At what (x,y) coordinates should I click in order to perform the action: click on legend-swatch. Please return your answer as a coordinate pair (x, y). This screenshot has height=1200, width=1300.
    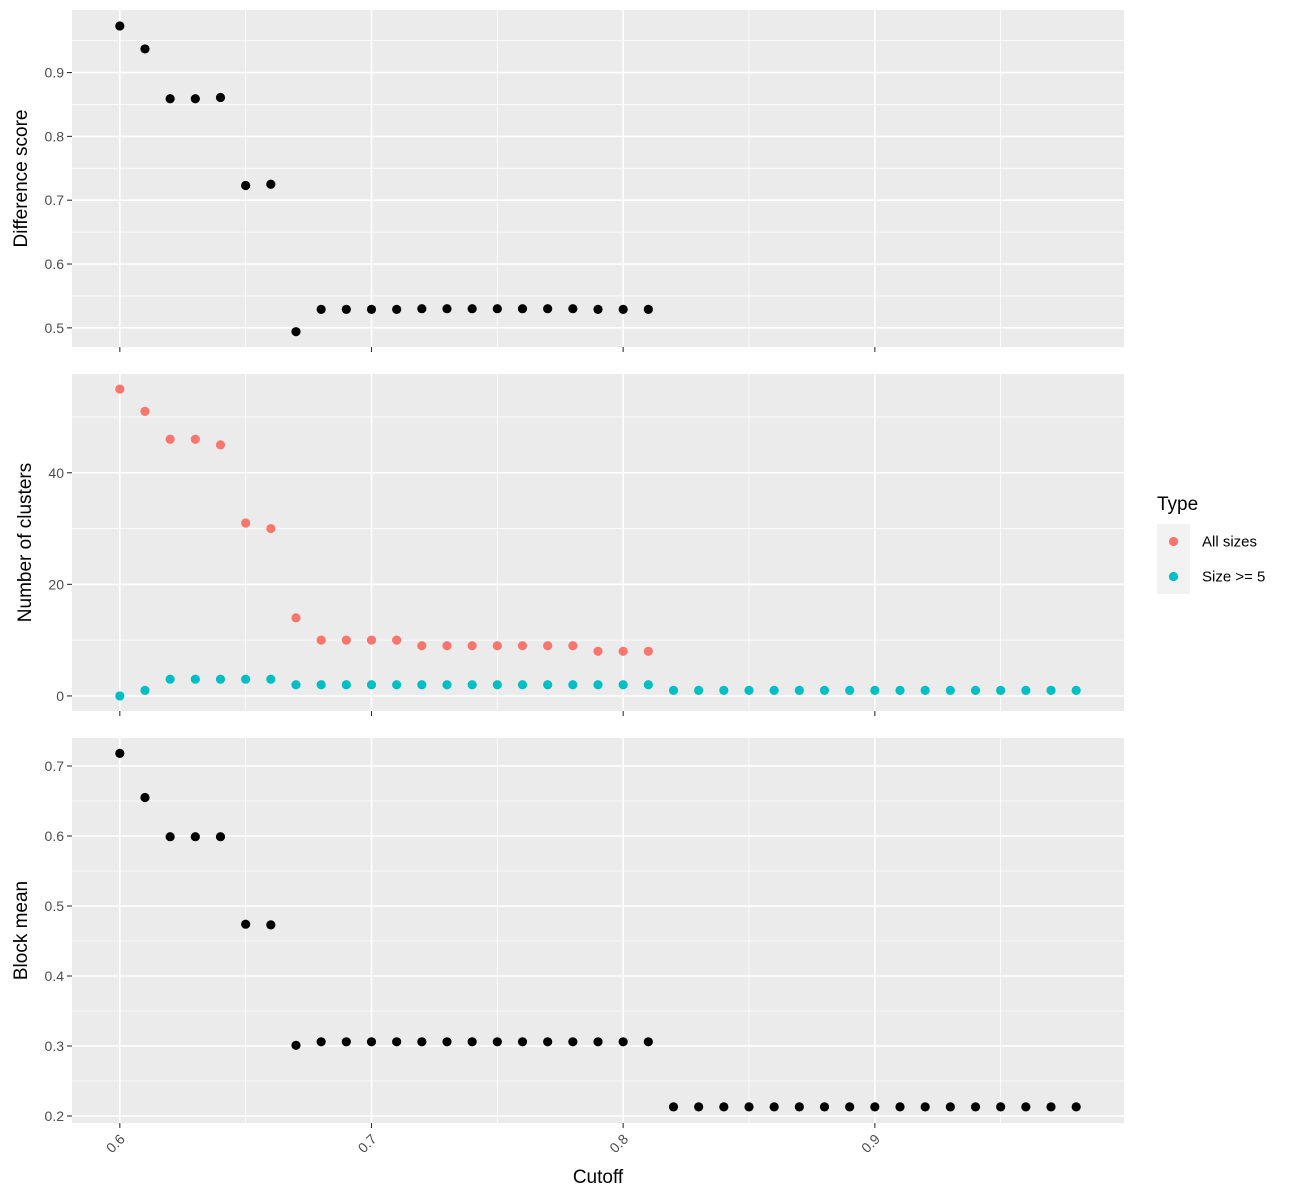
    Looking at the image, I should click on (1173, 576).